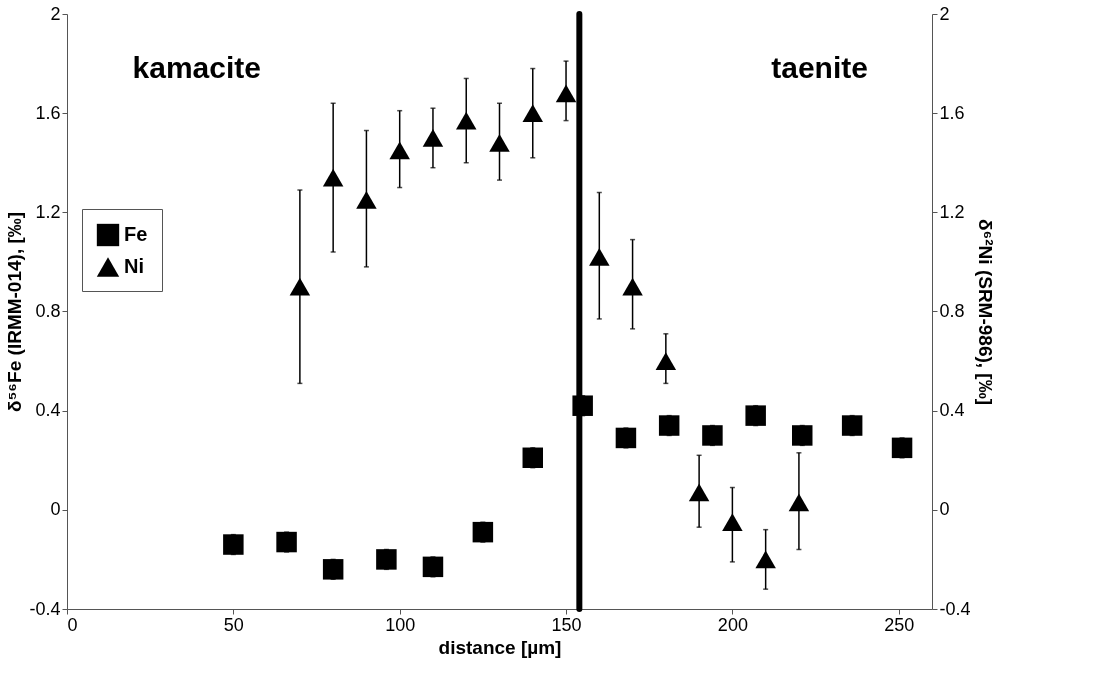  What do you see at coordinates (944, 13) in the screenshot?
I see `y2-tick-label: 2` at bounding box center [944, 13].